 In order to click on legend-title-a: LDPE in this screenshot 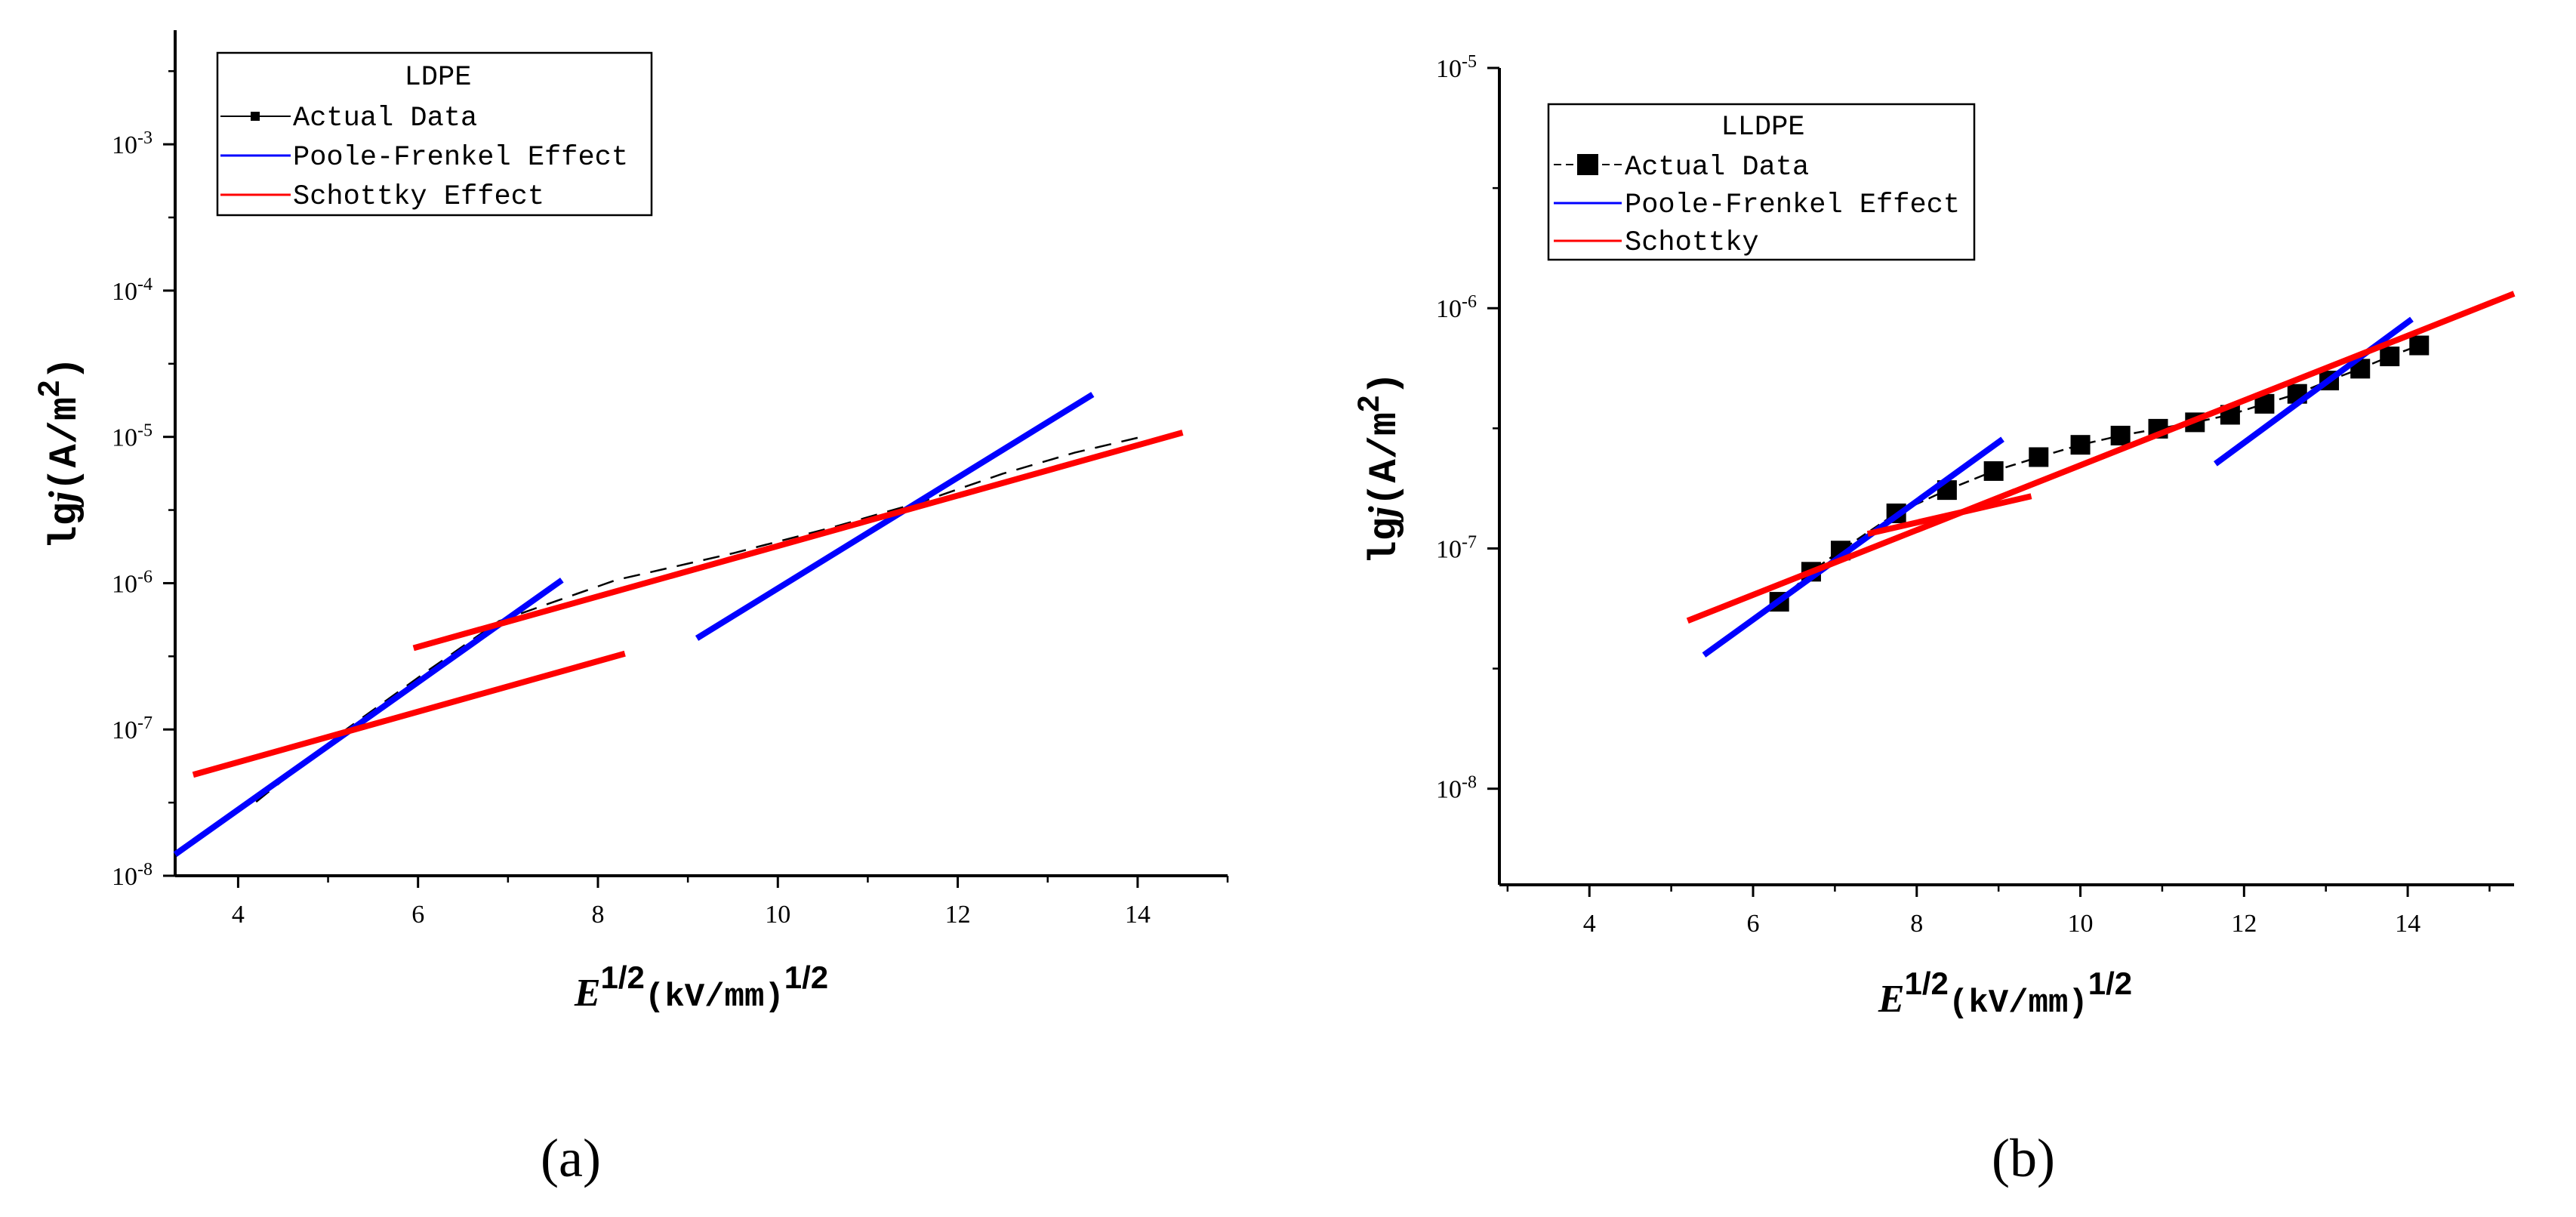, I will do `click(438, 78)`.